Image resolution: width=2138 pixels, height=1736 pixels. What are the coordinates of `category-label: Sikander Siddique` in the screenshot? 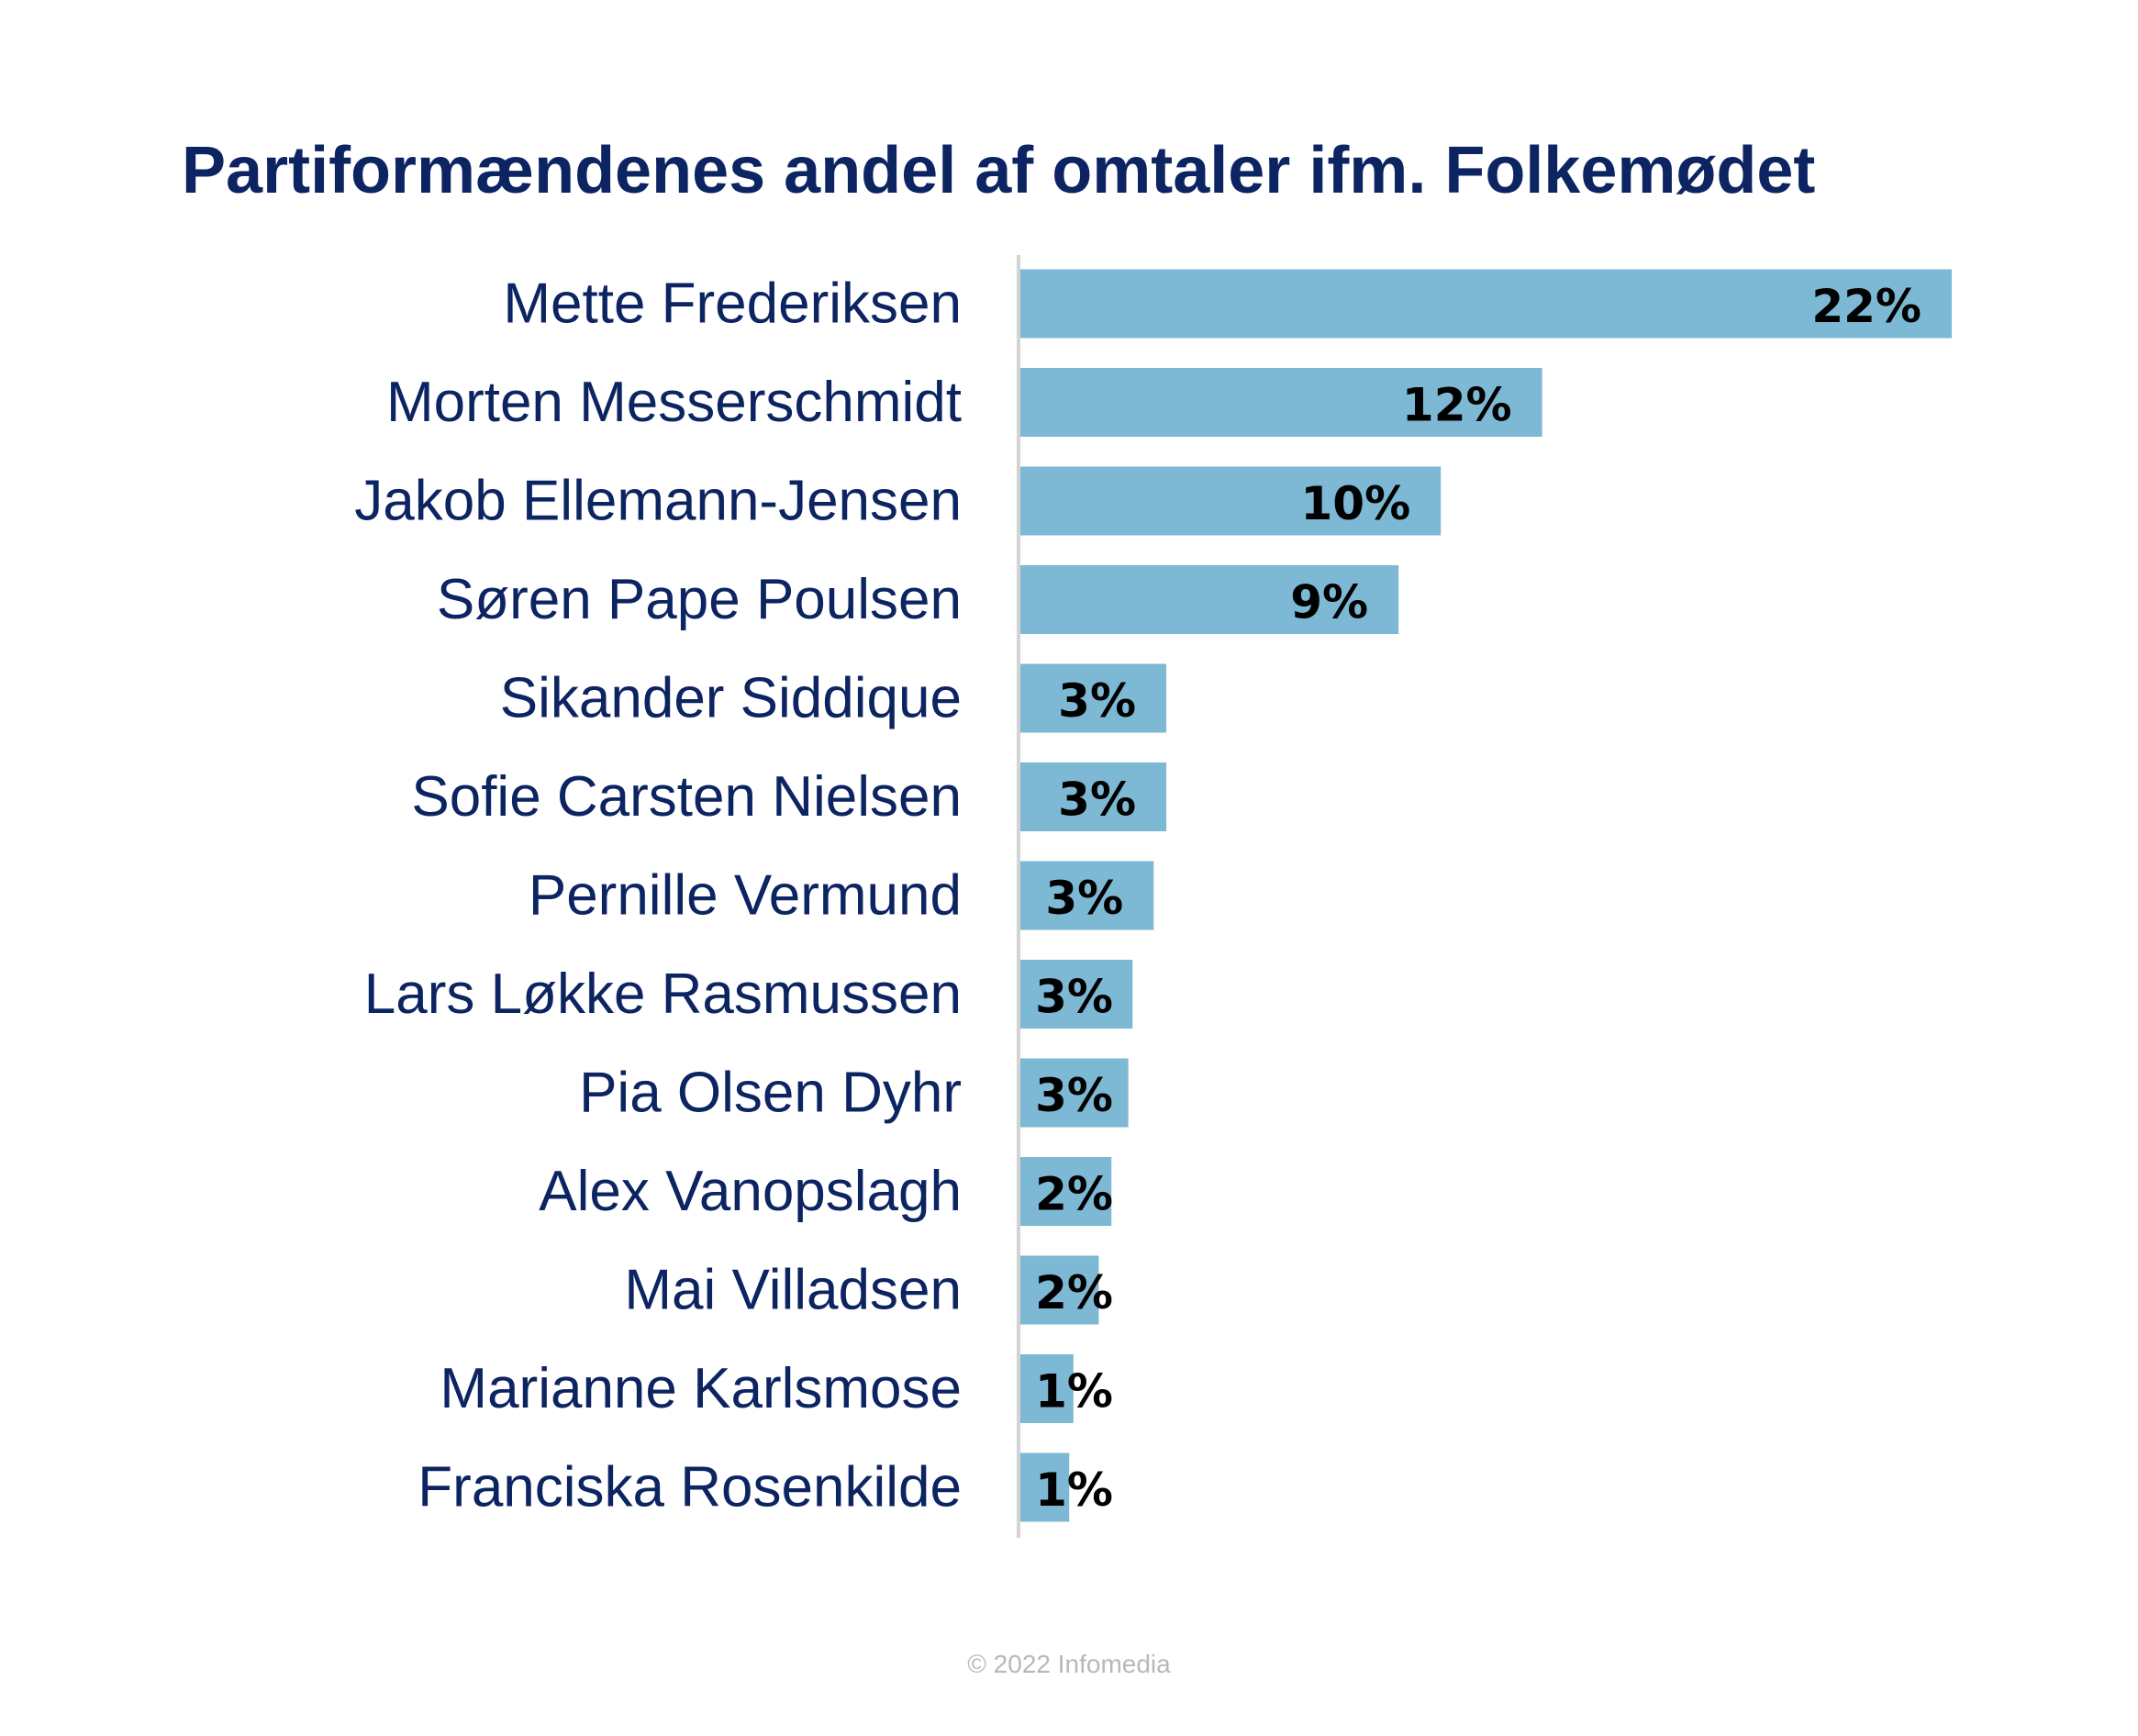 It's located at (731, 699).